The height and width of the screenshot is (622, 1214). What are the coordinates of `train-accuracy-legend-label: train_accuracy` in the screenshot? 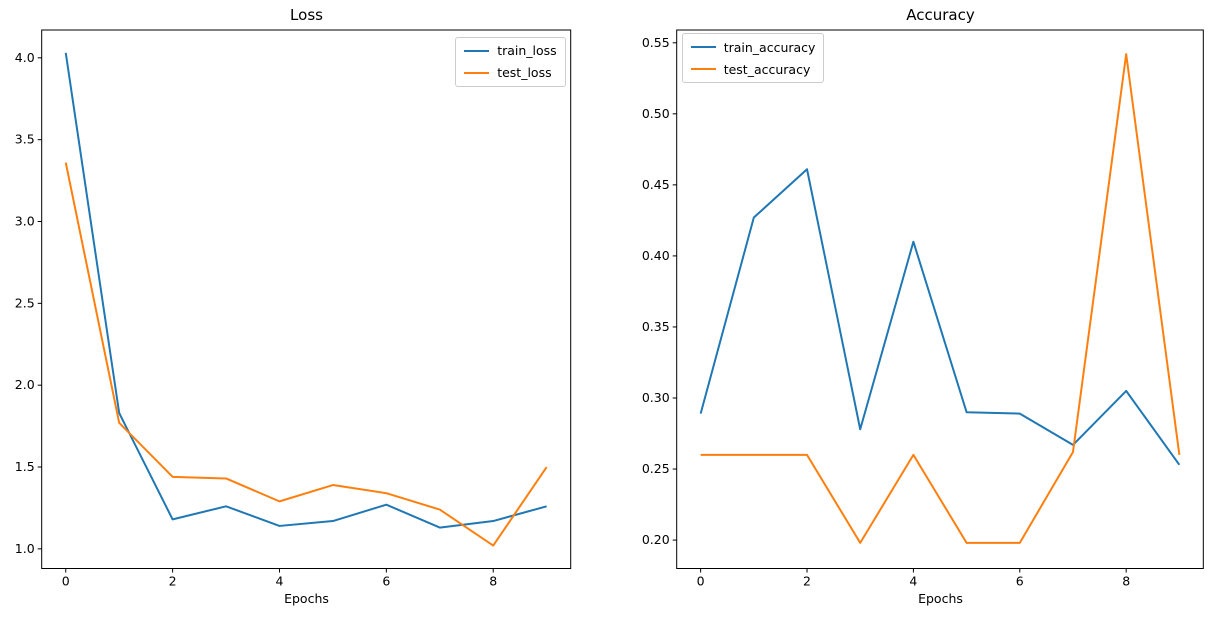 It's located at (769, 47).